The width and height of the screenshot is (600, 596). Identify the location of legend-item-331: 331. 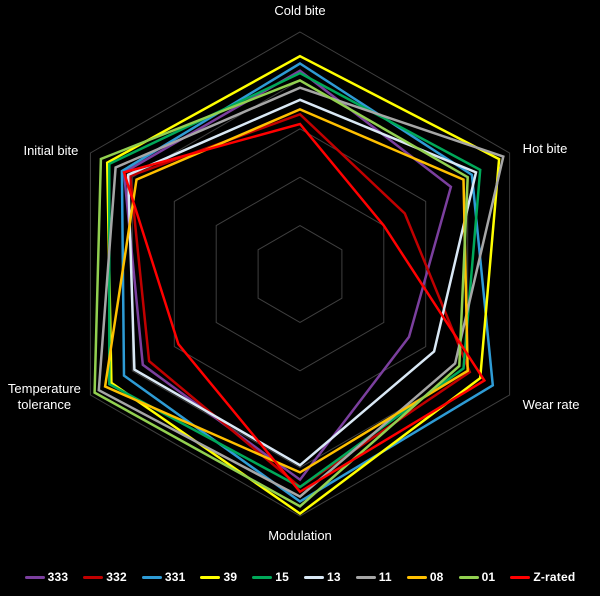
(163, 577).